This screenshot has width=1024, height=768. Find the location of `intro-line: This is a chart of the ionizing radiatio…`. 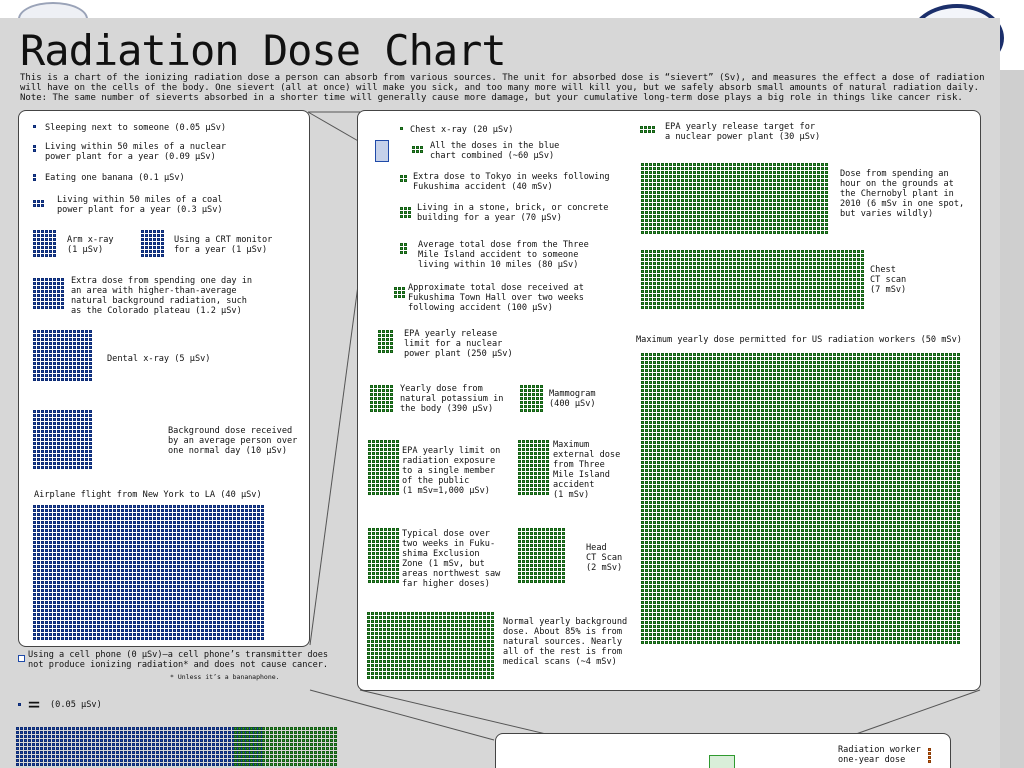

intro-line: This is a chart of the ionizing radiatio… is located at coordinates (502, 78).